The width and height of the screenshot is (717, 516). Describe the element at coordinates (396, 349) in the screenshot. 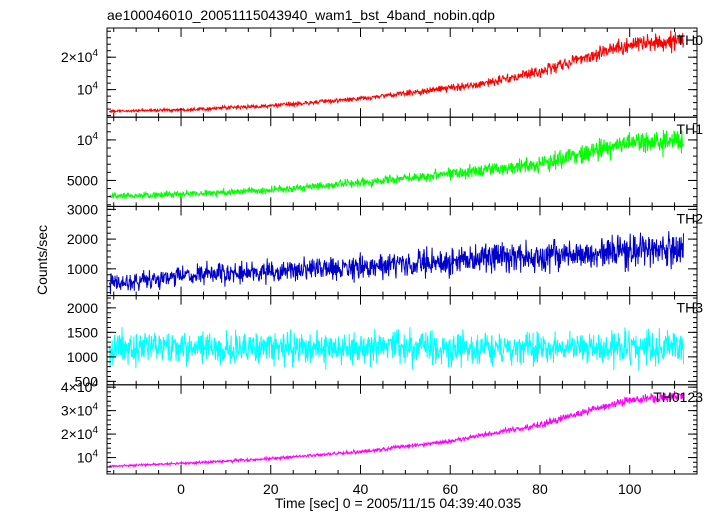

I see `series-line-th3` at that location.